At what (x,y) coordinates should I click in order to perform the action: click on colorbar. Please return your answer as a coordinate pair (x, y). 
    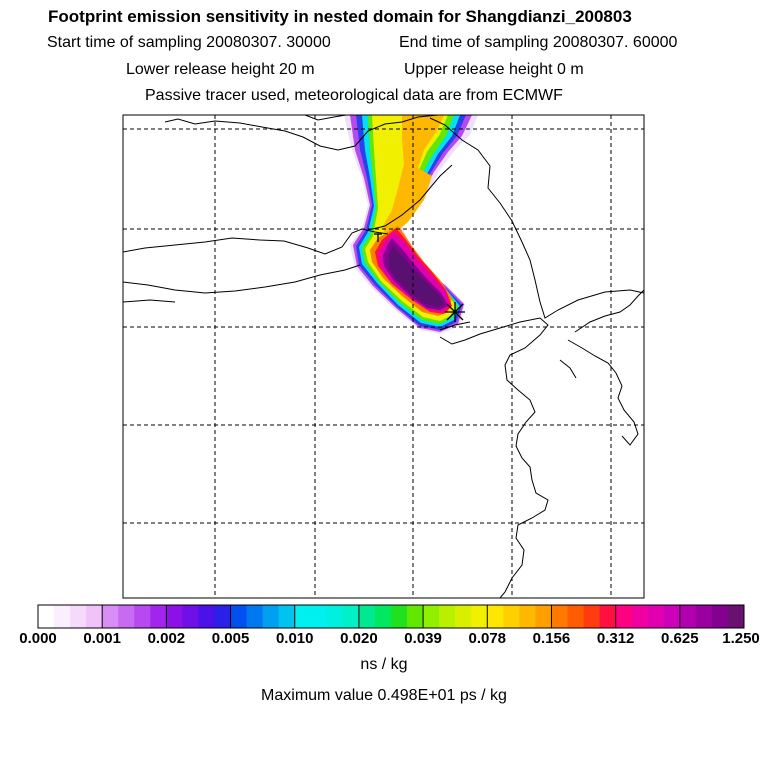
    Looking at the image, I should click on (391, 616).